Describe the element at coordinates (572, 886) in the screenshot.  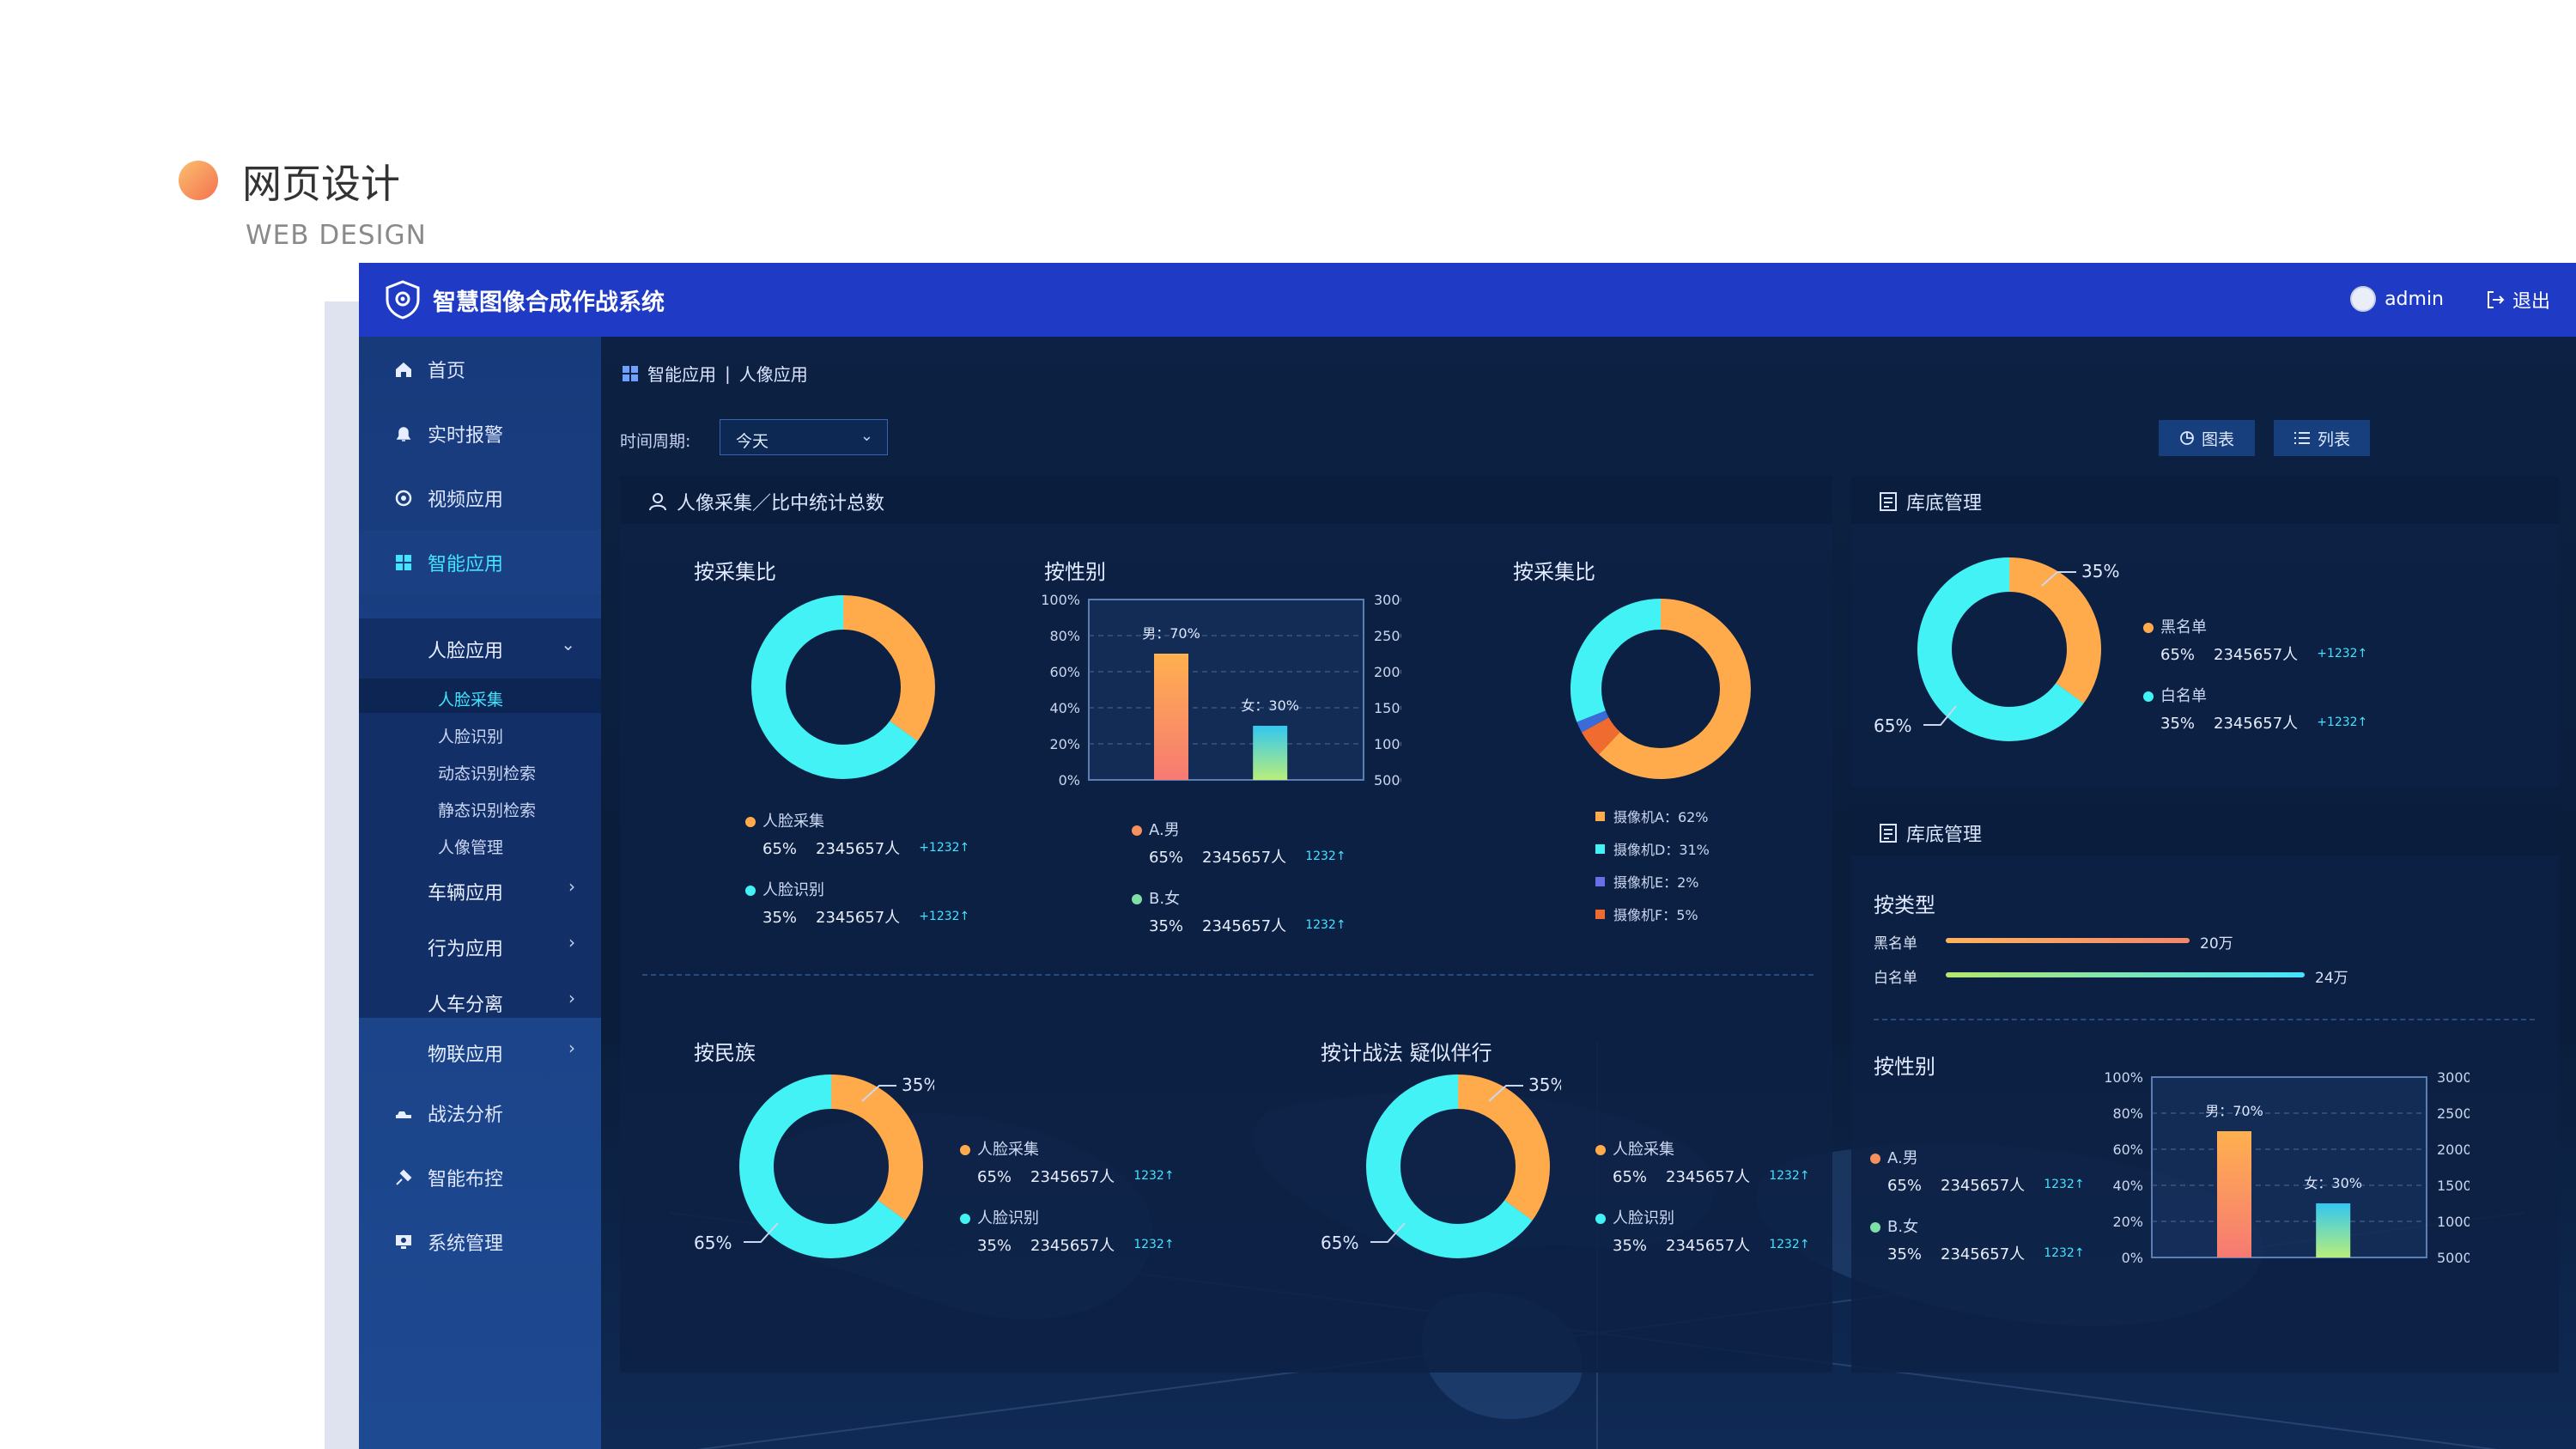
I see `chevron-right-icon: ›` at that location.